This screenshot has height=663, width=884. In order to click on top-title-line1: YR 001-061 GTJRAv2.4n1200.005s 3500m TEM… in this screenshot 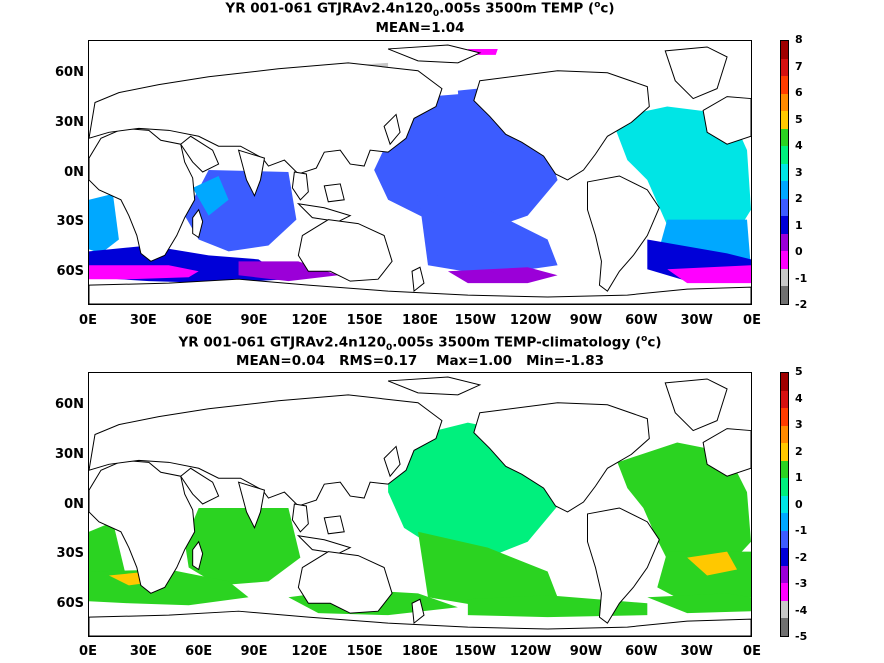, I will do `click(420, 10)`.